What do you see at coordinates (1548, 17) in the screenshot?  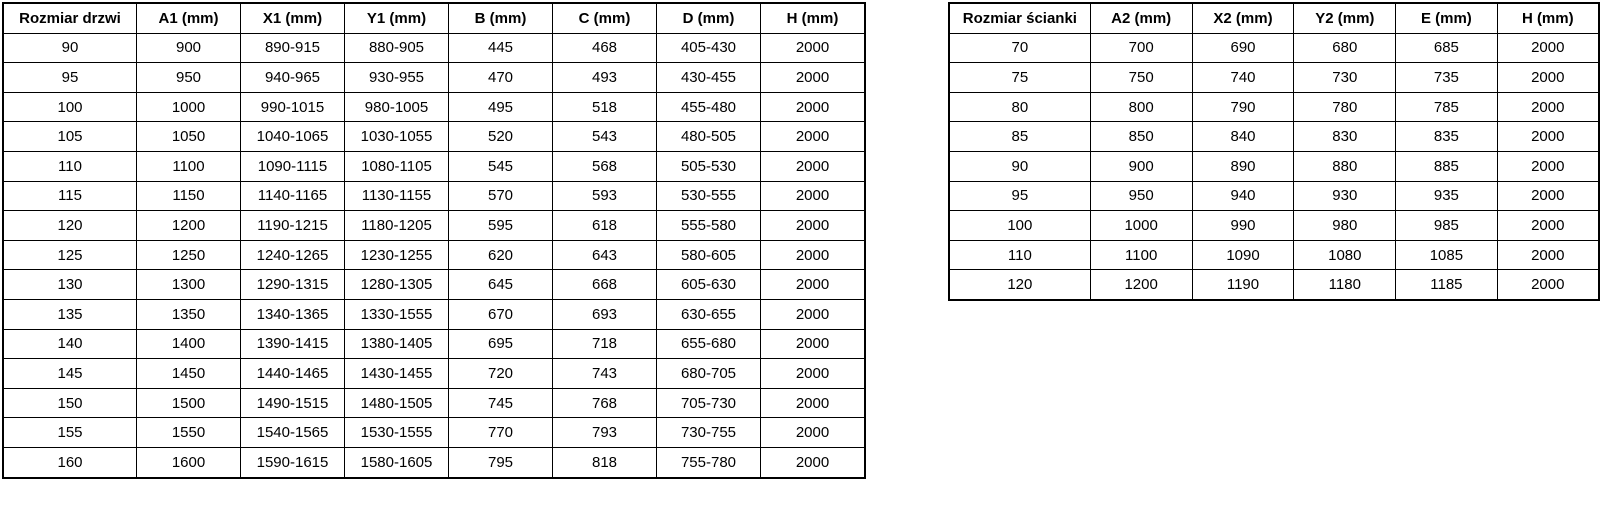 I see `column-header: H (mm)` at bounding box center [1548, 17].